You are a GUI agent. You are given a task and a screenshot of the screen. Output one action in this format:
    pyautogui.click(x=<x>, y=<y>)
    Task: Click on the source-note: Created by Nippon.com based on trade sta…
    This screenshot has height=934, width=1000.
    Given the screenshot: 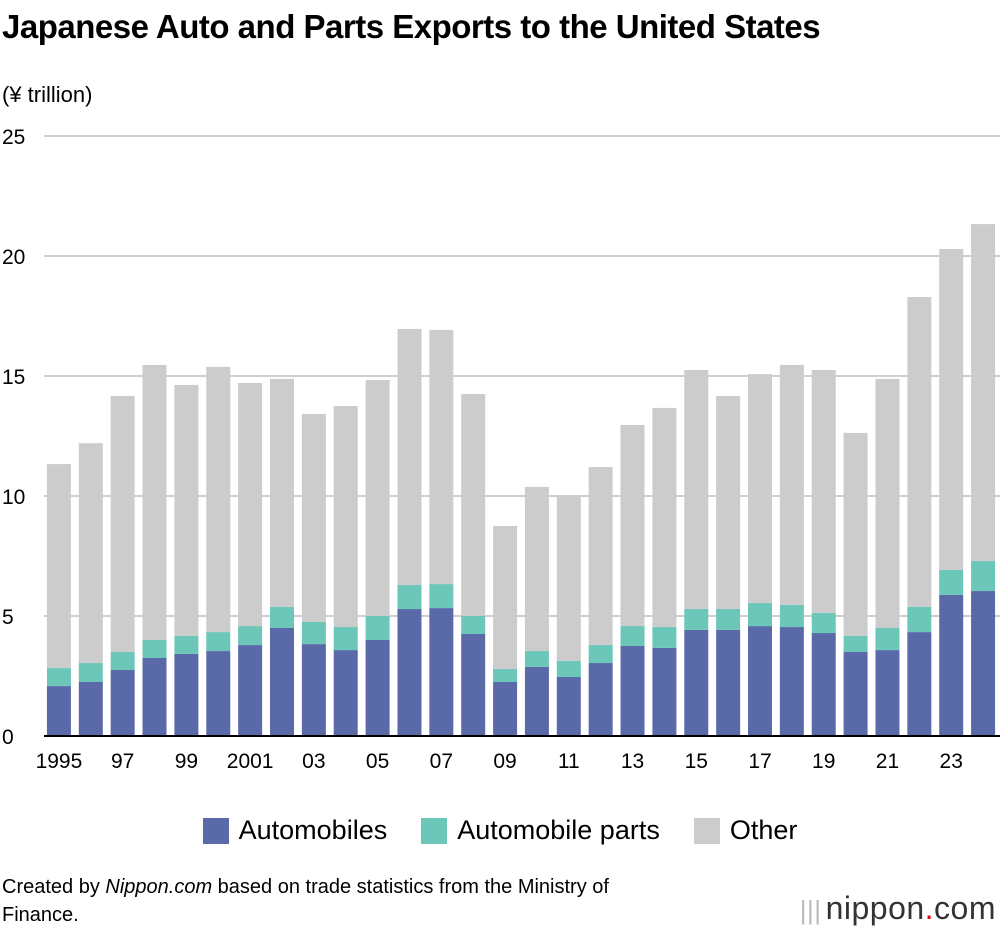 What is the action you would take?
    pyautogui.click(x=322, y=901)
    